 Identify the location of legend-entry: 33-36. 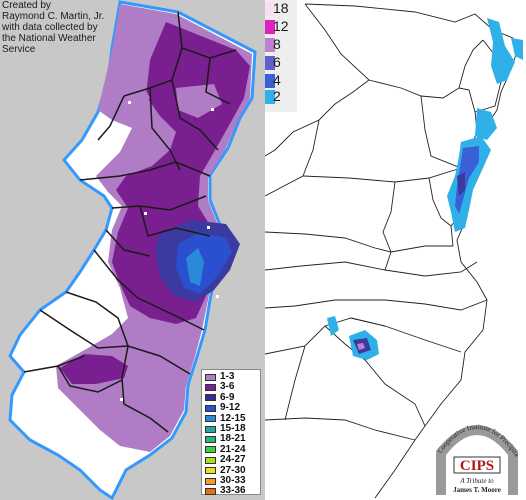
(231, 491).